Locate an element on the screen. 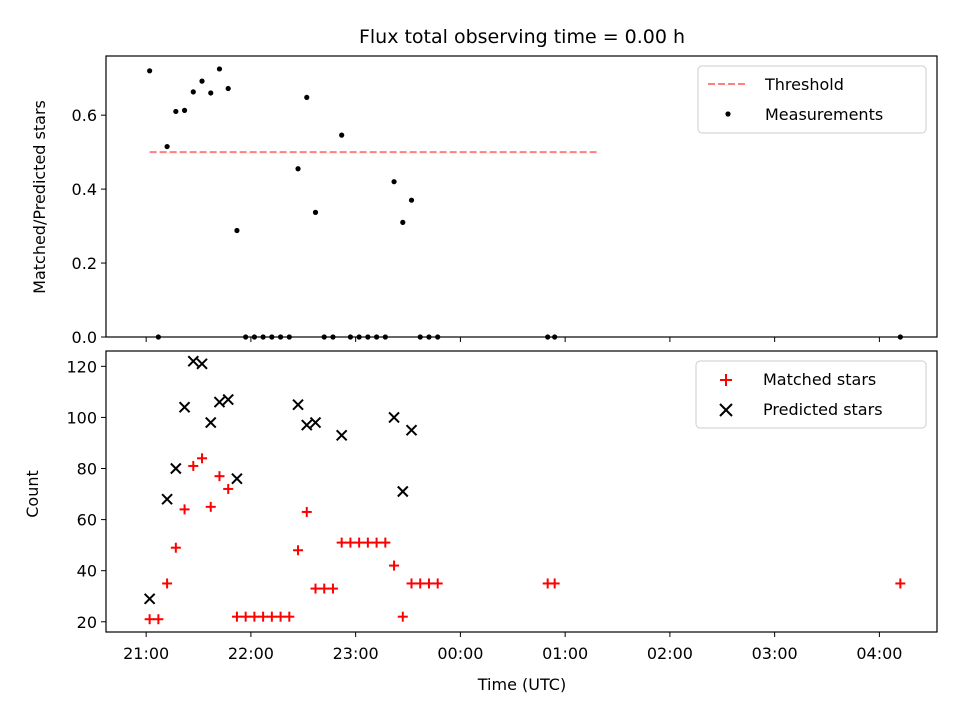 This screenshot has height=720, width=960. matched-stars-legend-label: Matched stars is located at coordinates (819, 379).